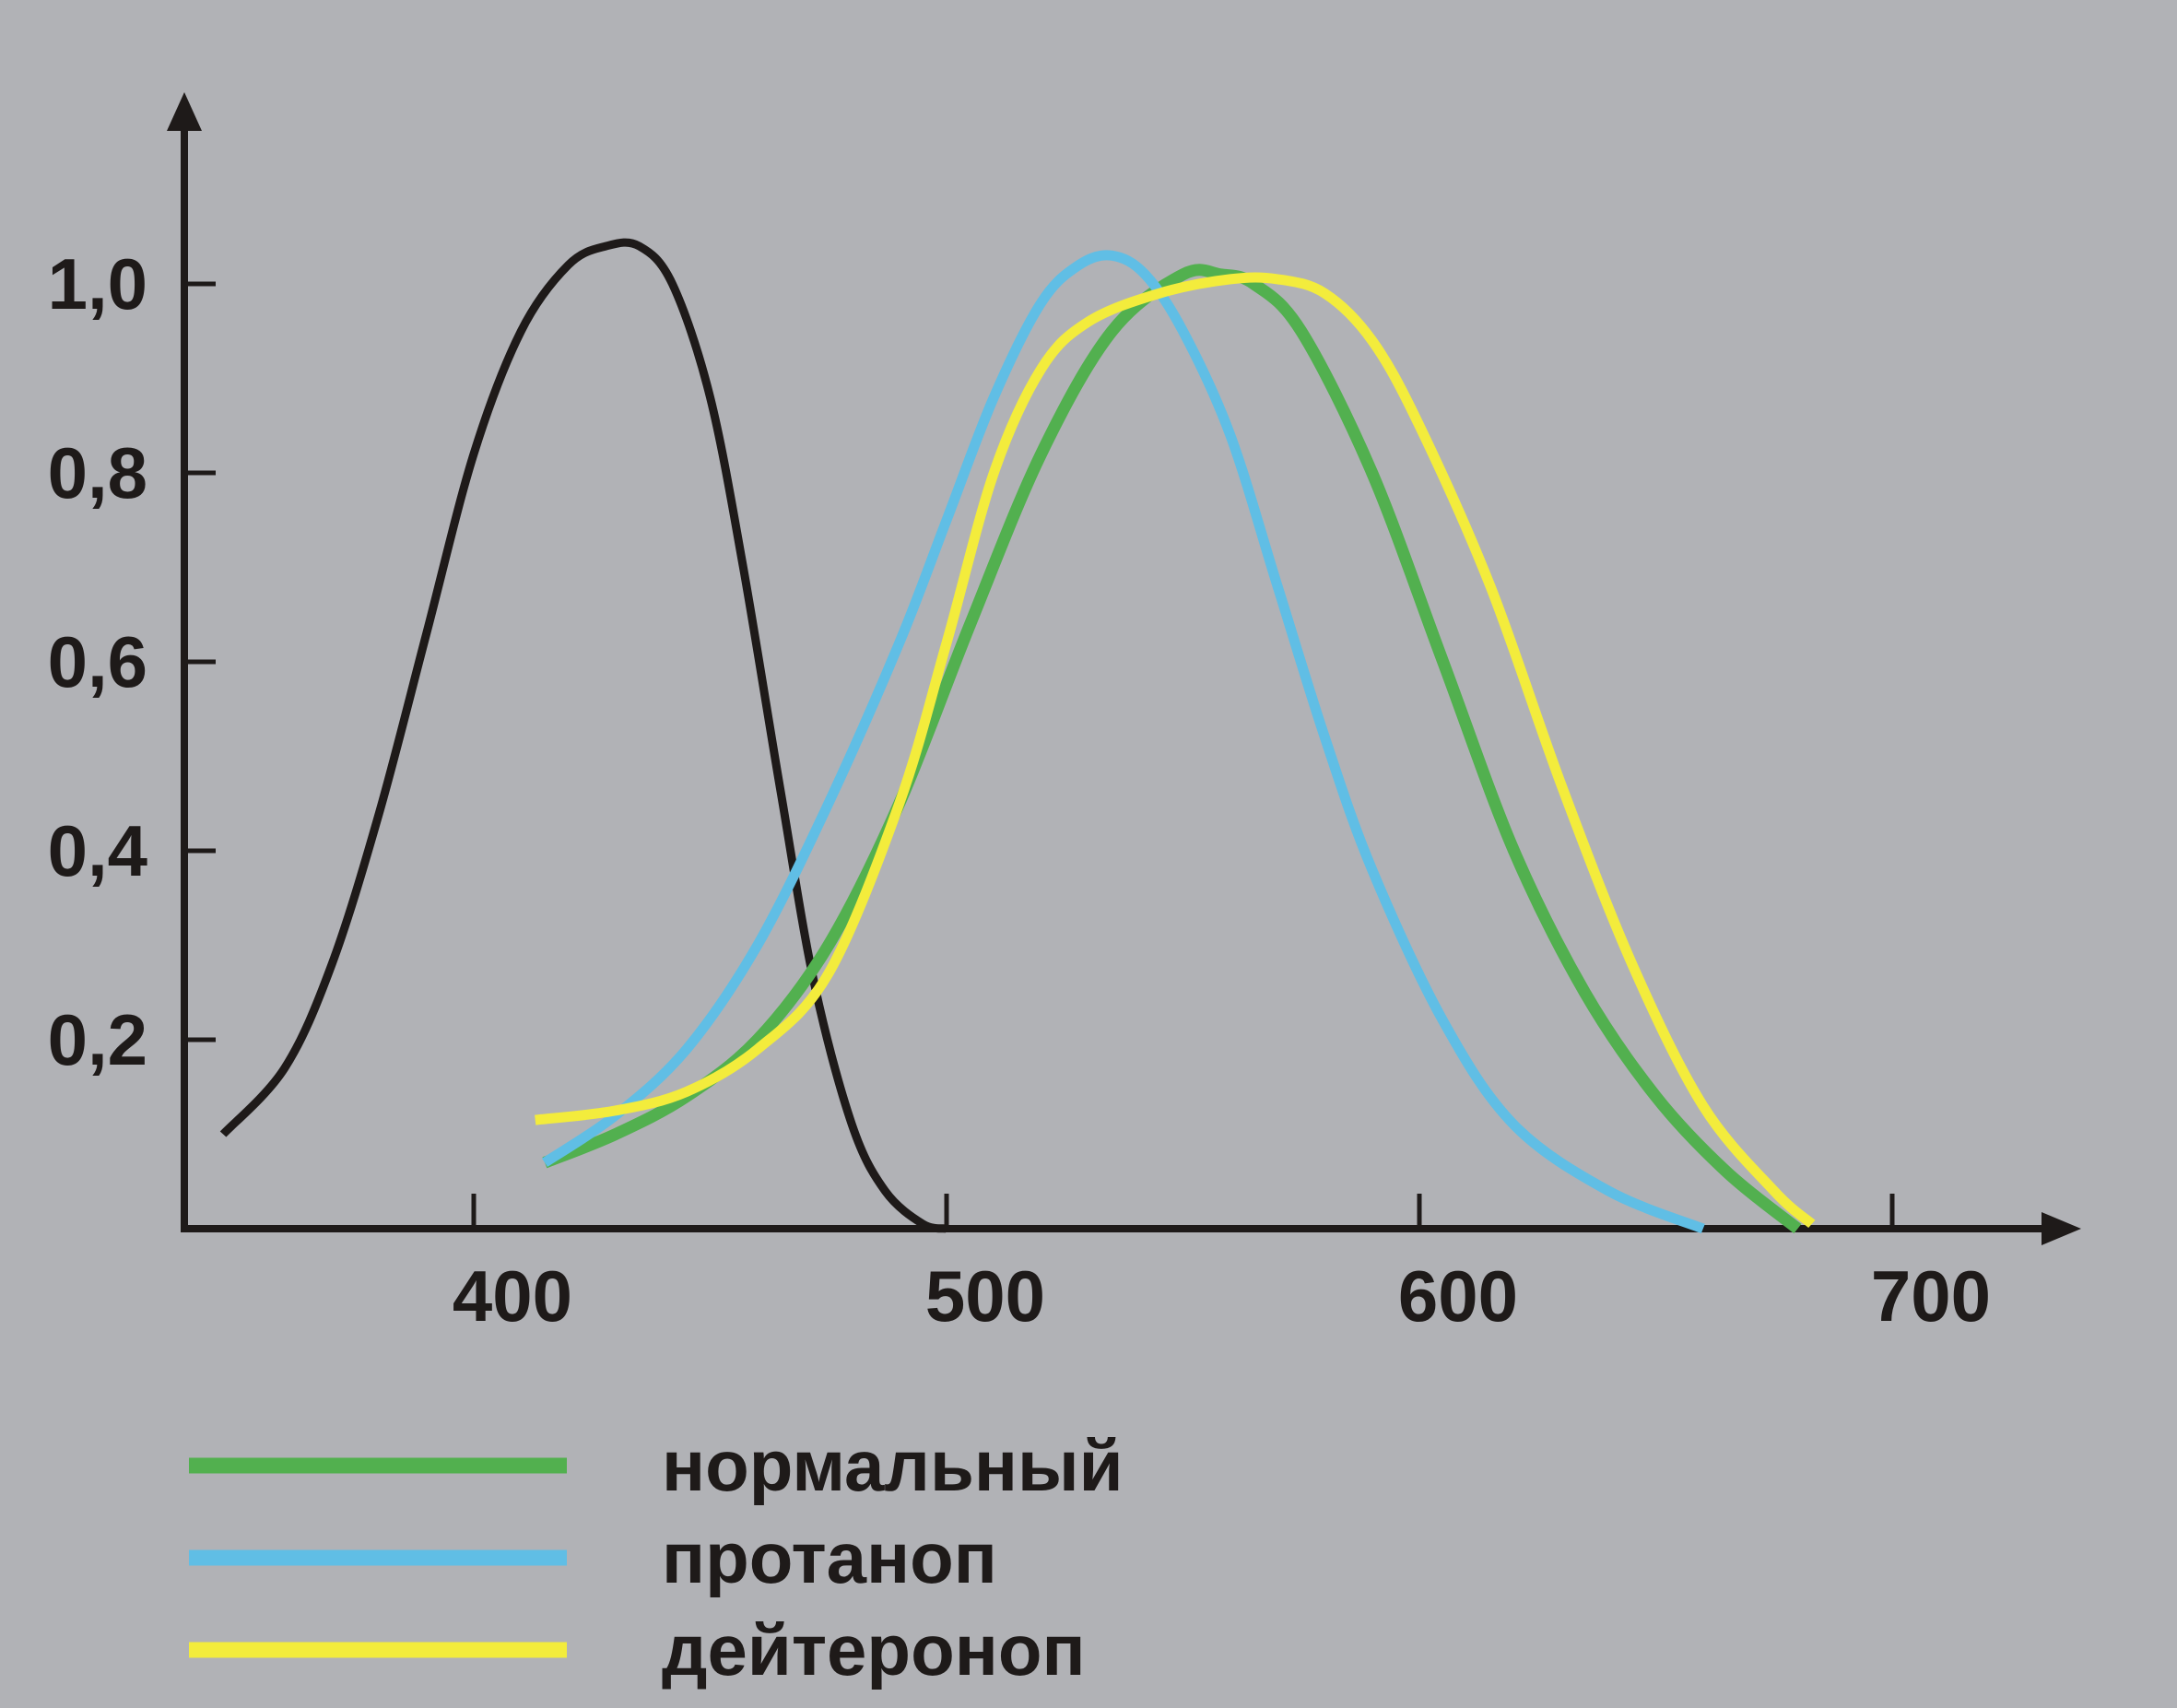  Describe the element at coordinates (97, 661) in the screenshot. I see `y-tick-label-0-6: 0,6` at that location.